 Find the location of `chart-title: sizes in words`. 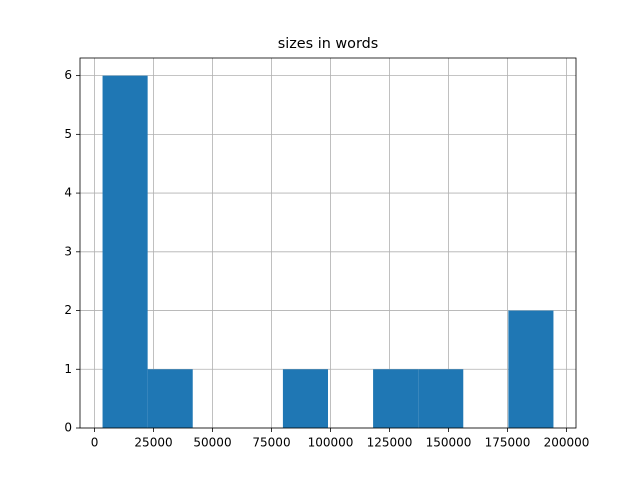

chart-title: sizes in words is located at coordinates (328, 44).